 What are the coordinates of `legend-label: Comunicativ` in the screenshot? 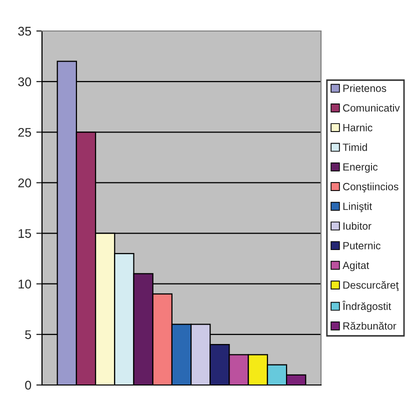 It's located at (371, 108).